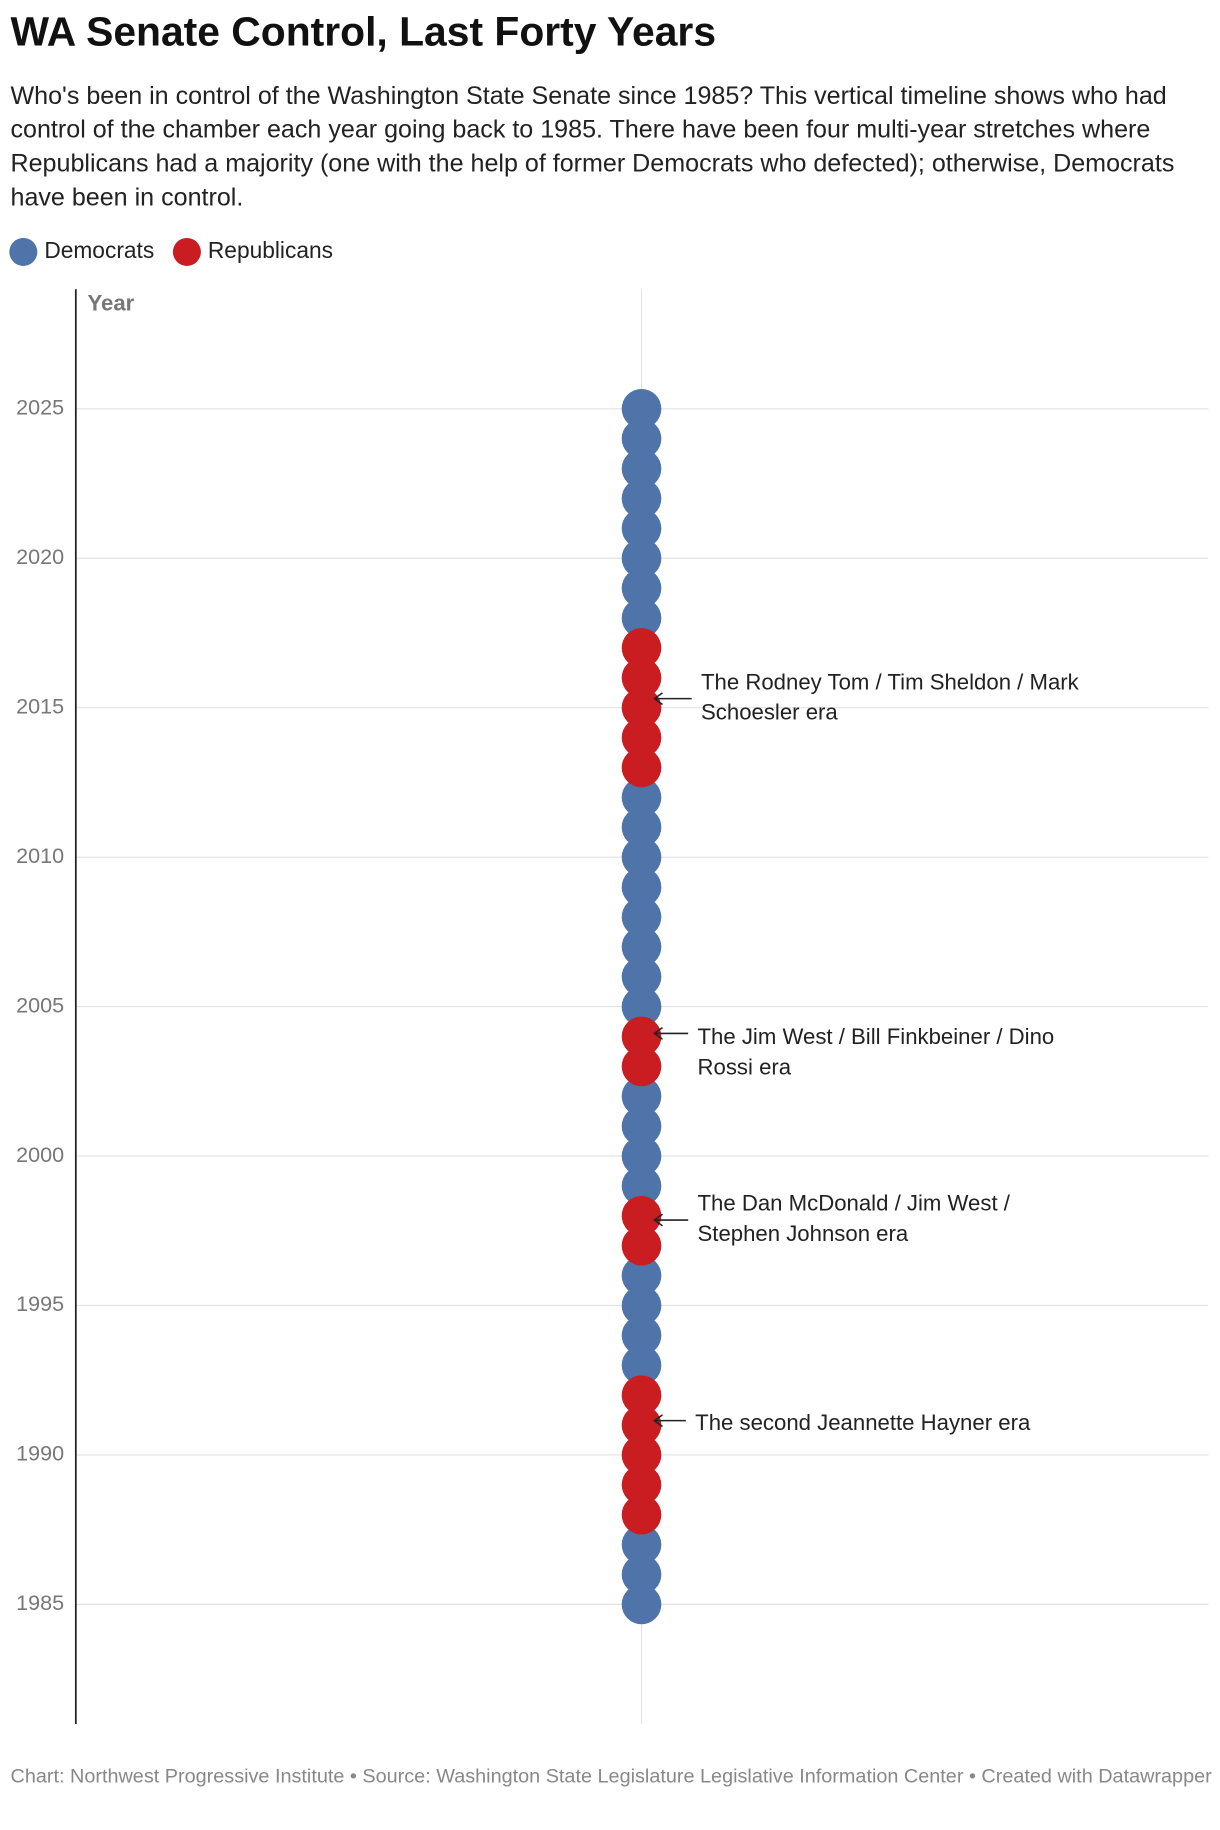  What do you see at coordinates (40, 407) in the screenshot?
I see `y-tick-label: 2025` at bounding box center [40, 407].